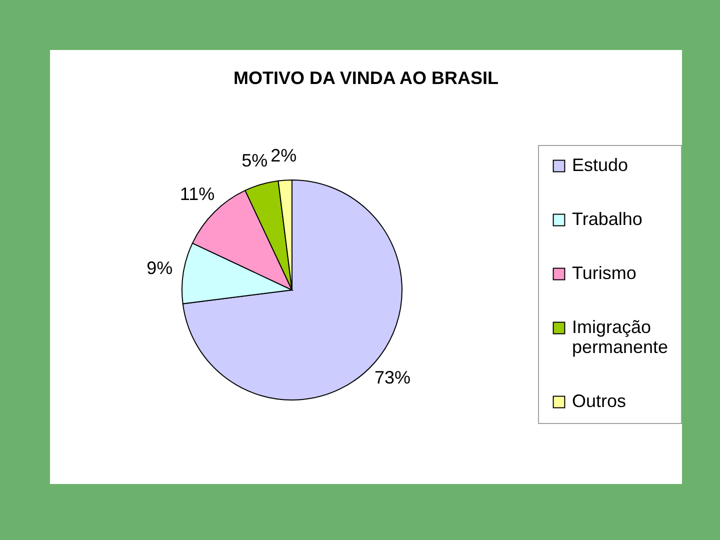  I want to click on data-label: 73%, so click(392, 378).